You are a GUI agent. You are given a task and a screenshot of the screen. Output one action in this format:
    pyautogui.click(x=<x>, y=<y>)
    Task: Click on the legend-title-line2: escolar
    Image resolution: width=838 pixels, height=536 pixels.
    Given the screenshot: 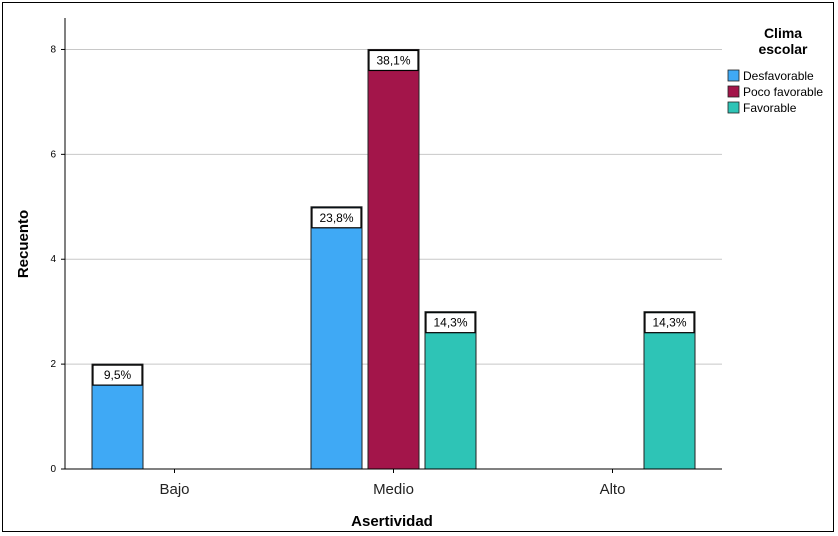 What is the action you would take?
    pyautogui.click(x=783, y=49)
    